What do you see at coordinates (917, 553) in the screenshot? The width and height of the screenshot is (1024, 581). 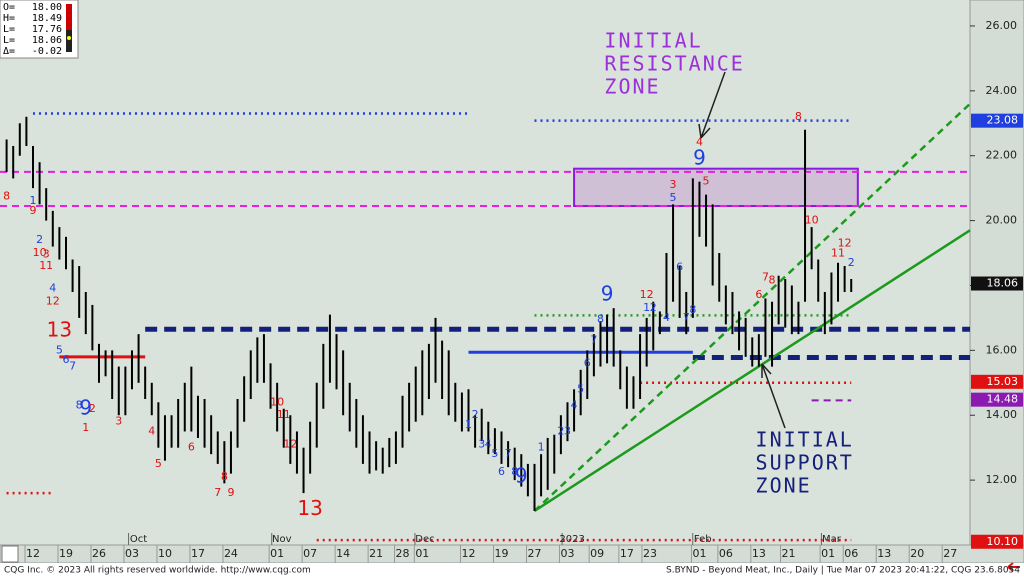 I see `x-tick-label: 20` at bounding box center [917, 553].